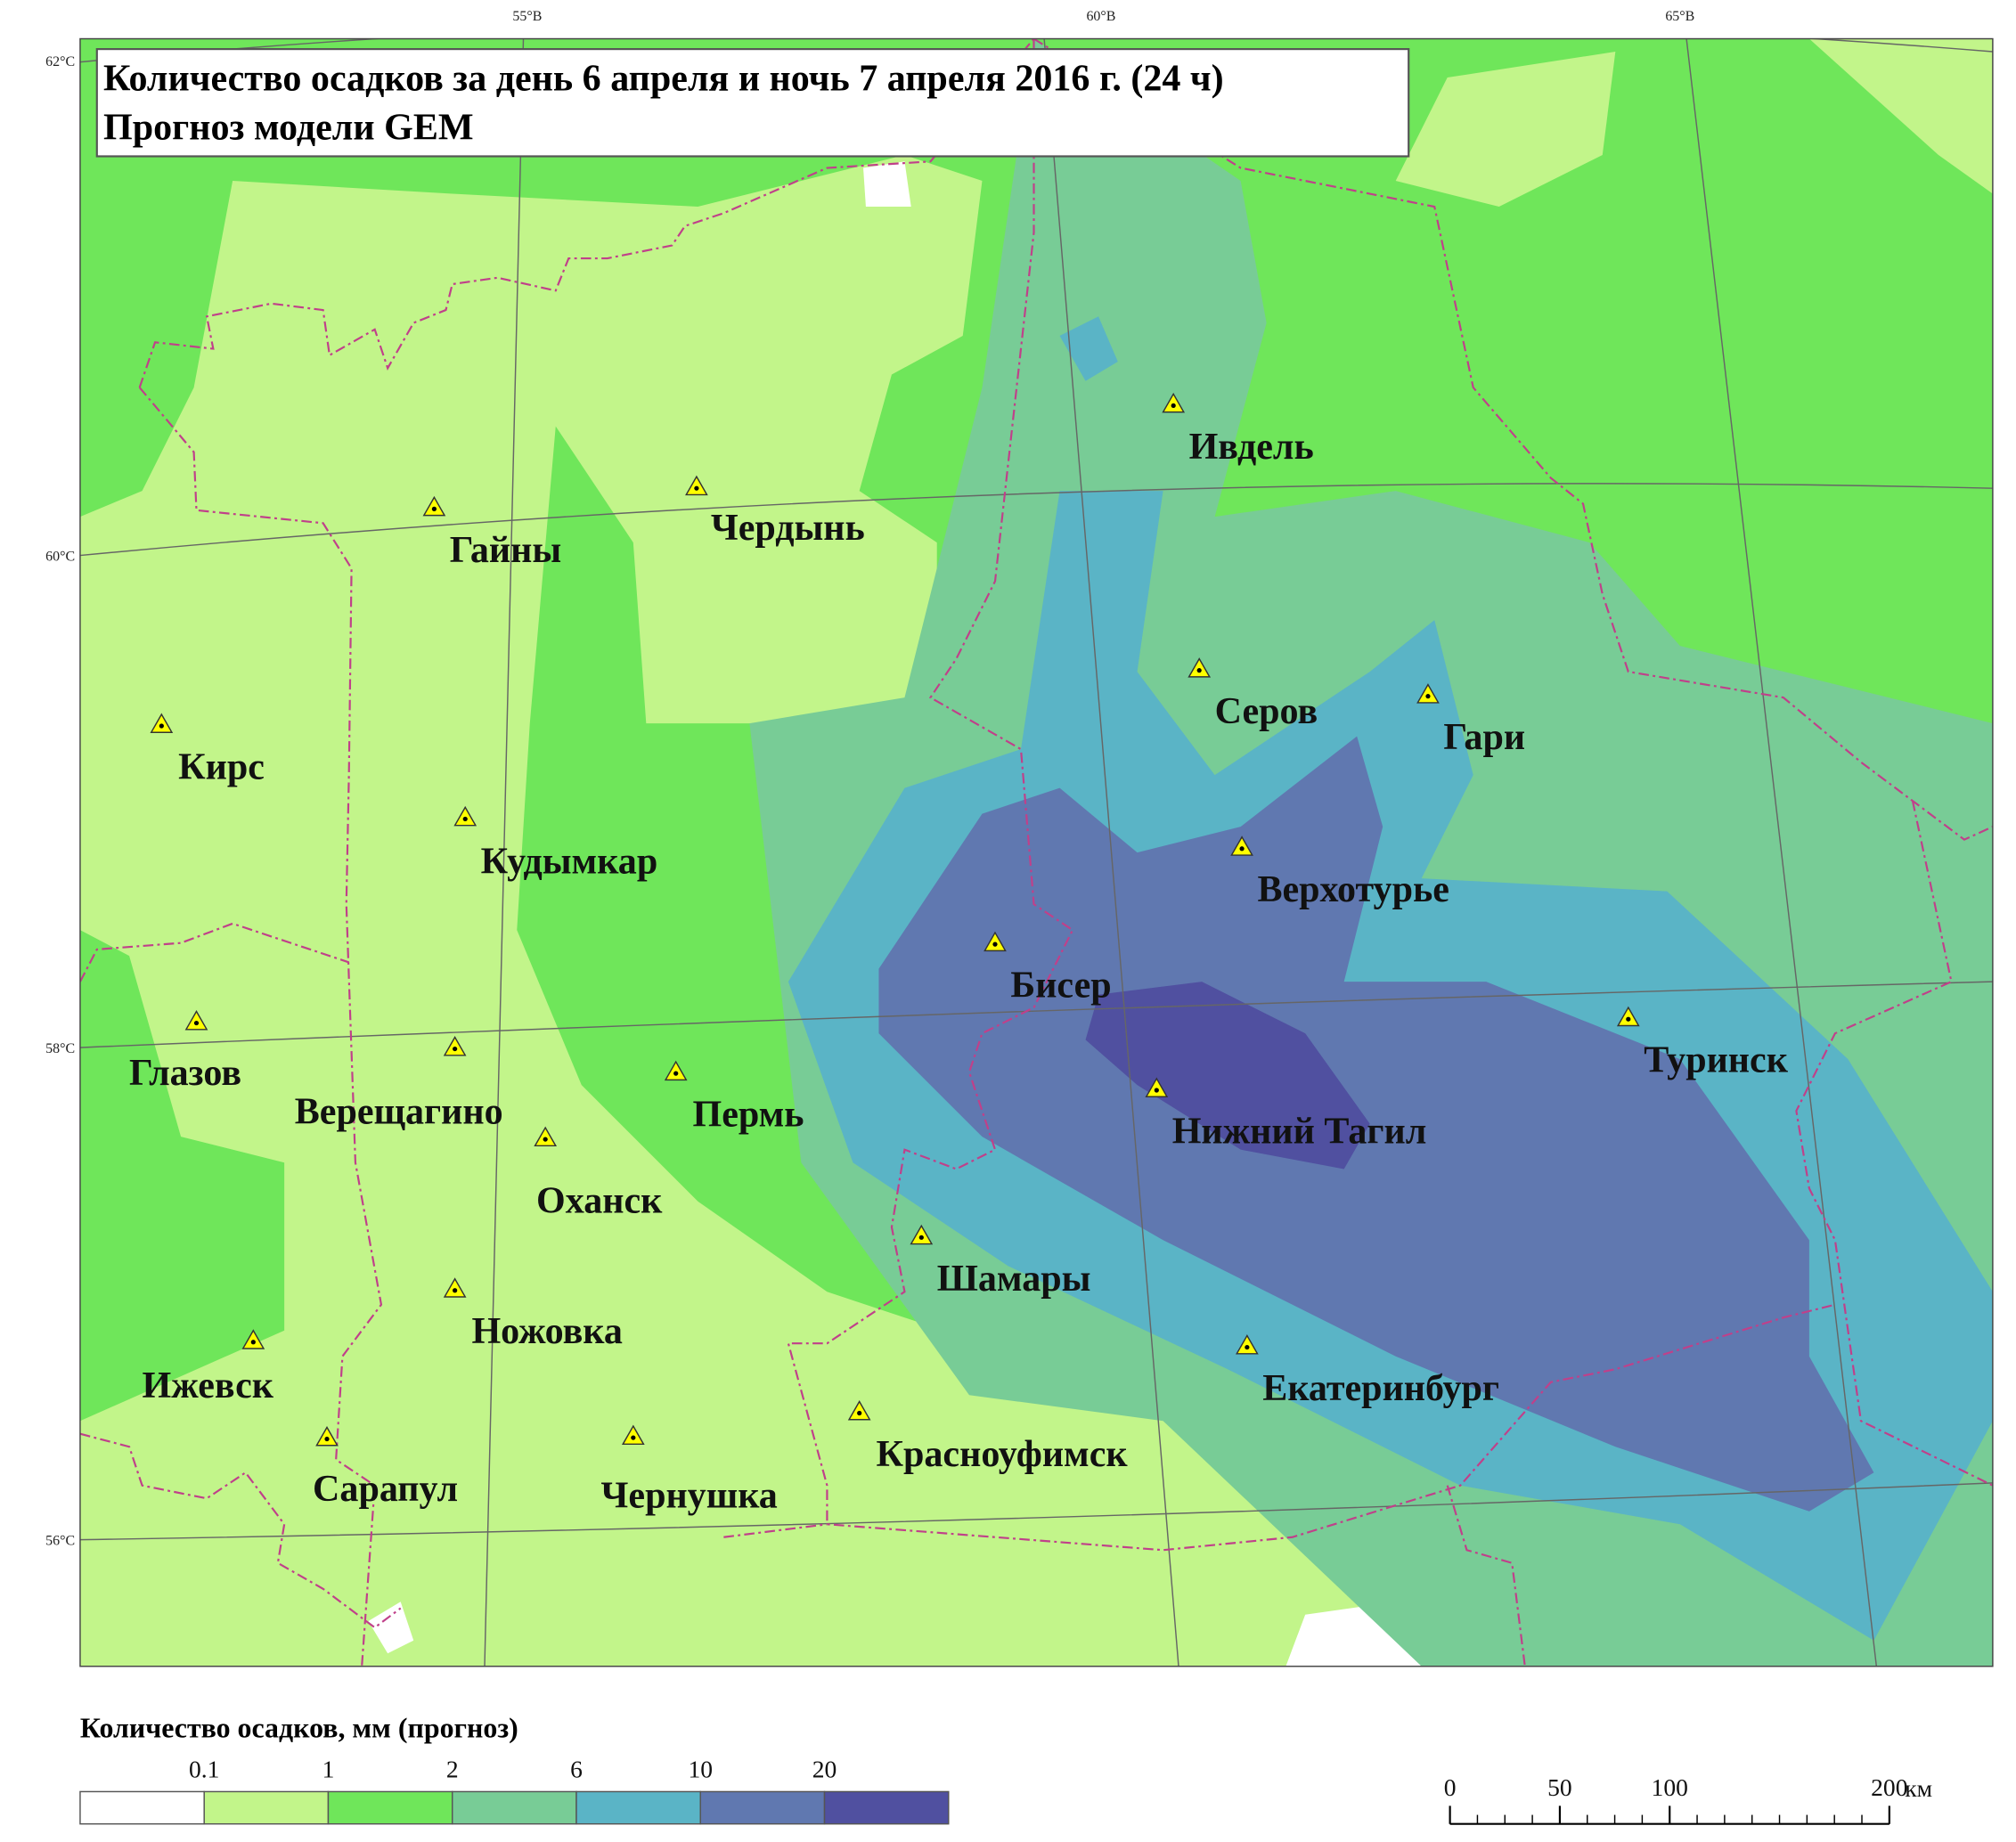  What do you see at coordinates (1559, 1787) in the screenshot?
I see `scale-label: 50` at bounding box center [1559, 1787].